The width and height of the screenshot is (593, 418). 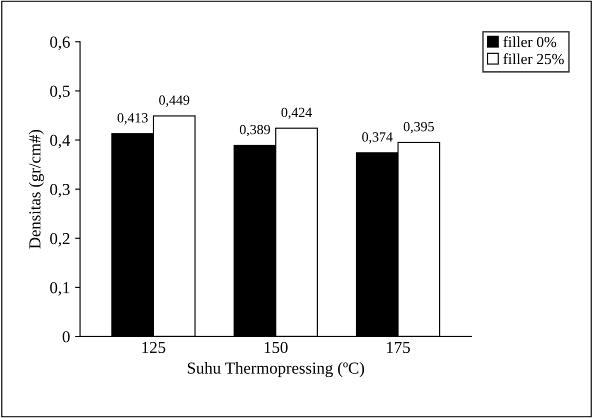 I want to click on x-tick-label: 125, so click(x=154, y=348).